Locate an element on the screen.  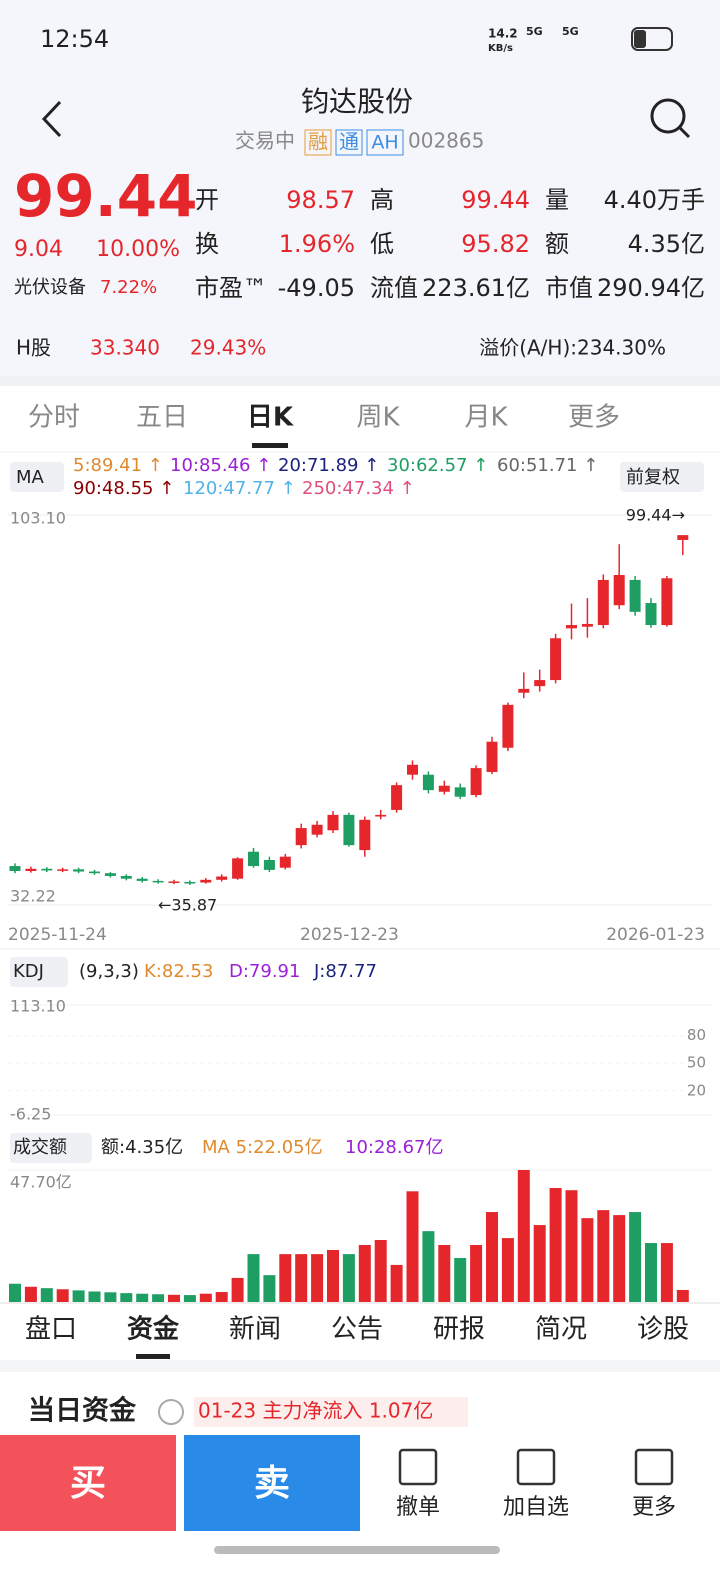
chart-tab: 日K is located at coordinates (270, 418).